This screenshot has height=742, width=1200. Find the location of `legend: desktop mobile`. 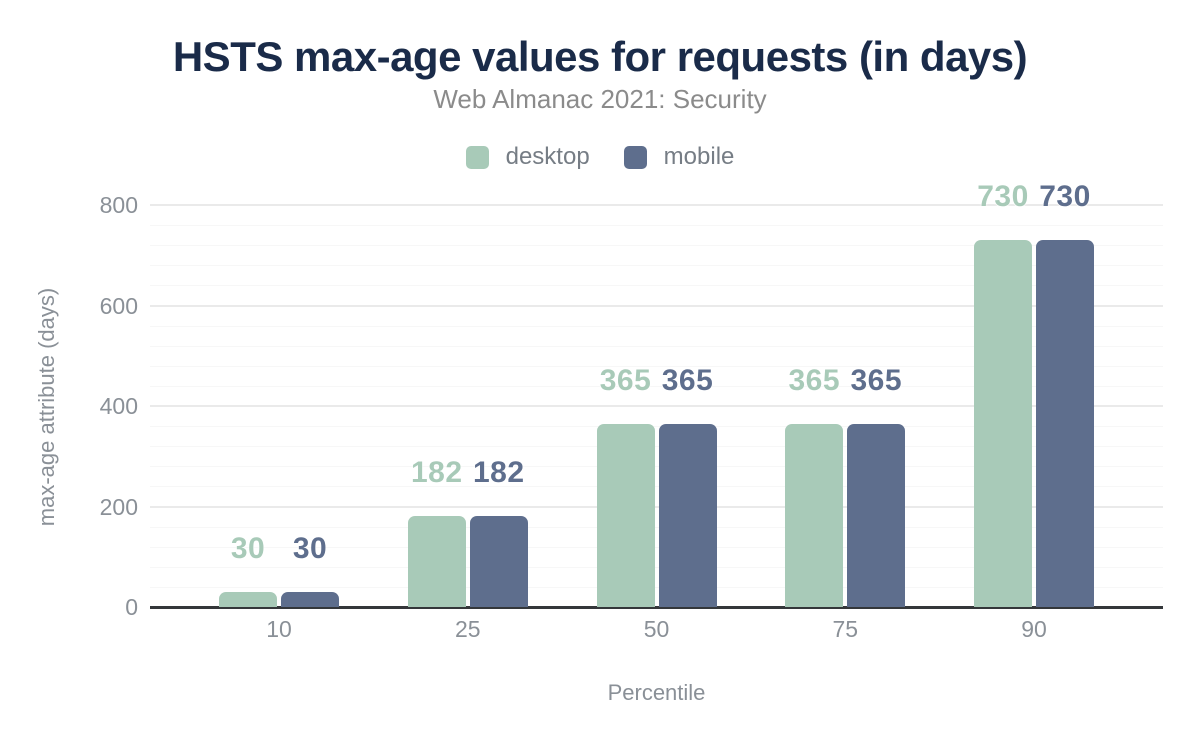

legend: desktop mobile is located at coordinates (600, 157).